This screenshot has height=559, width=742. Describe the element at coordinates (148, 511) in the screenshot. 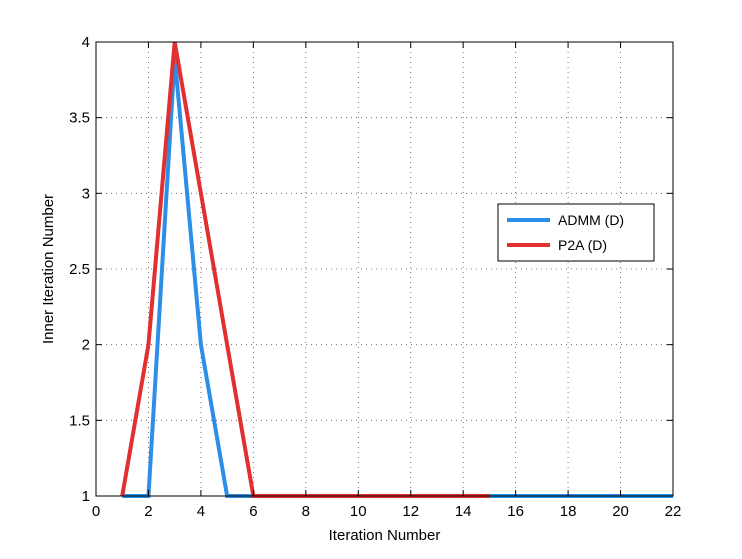

I see `x-tick-label: 2` at that location.